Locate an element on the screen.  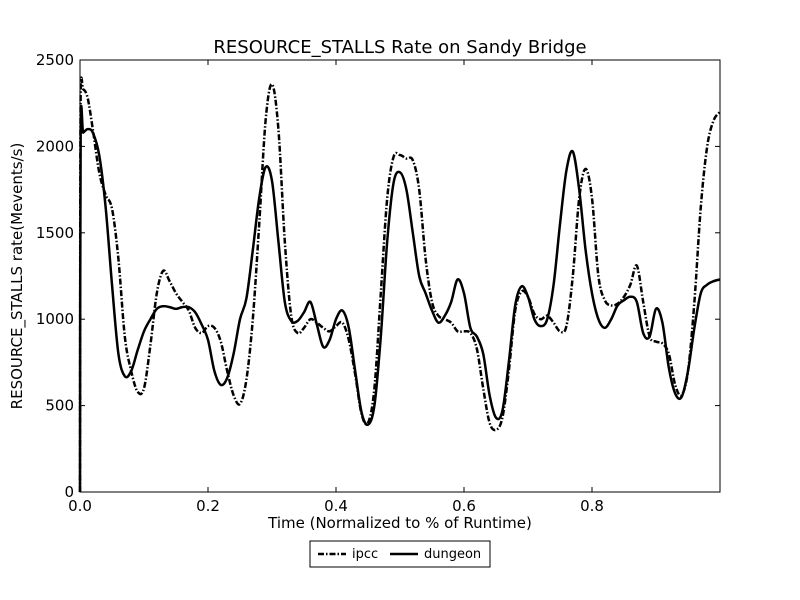
x-tick-label: 0.8 is located at coordinates (592, 506).